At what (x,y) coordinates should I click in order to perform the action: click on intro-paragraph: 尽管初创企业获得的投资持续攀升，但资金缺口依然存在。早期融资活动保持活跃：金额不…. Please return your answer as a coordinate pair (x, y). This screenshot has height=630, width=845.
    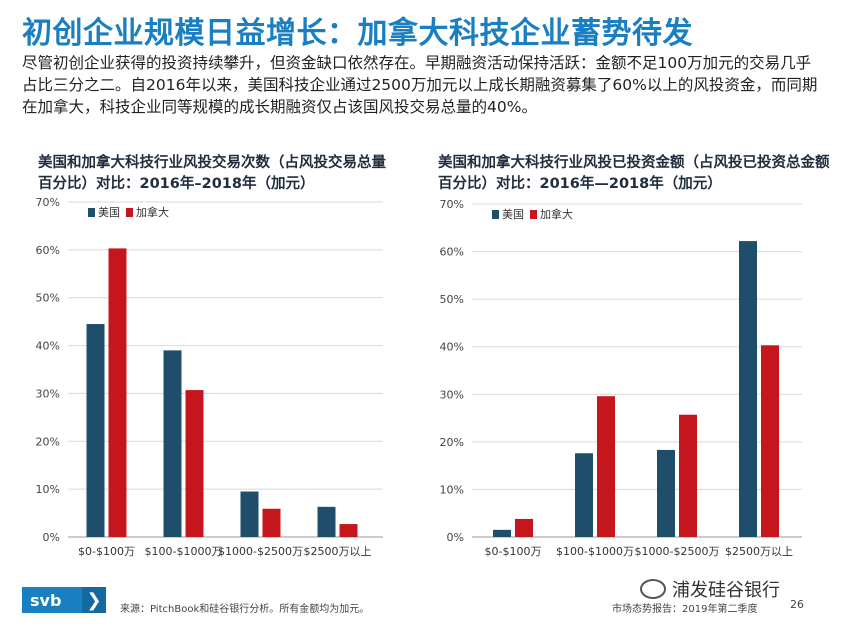
    Looking at the image, I should click on (420, 85).